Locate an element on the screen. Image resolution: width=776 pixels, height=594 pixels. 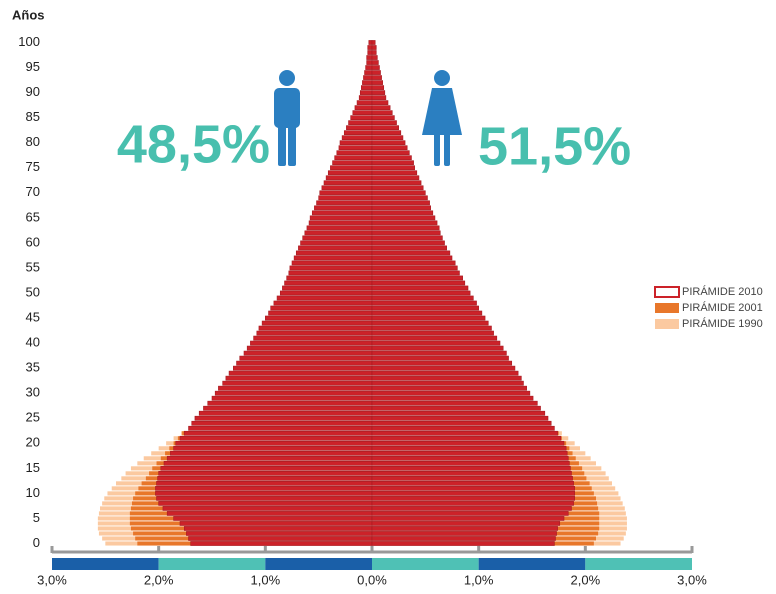
y-tick-label: 95 is located at coordinates (33, 66).